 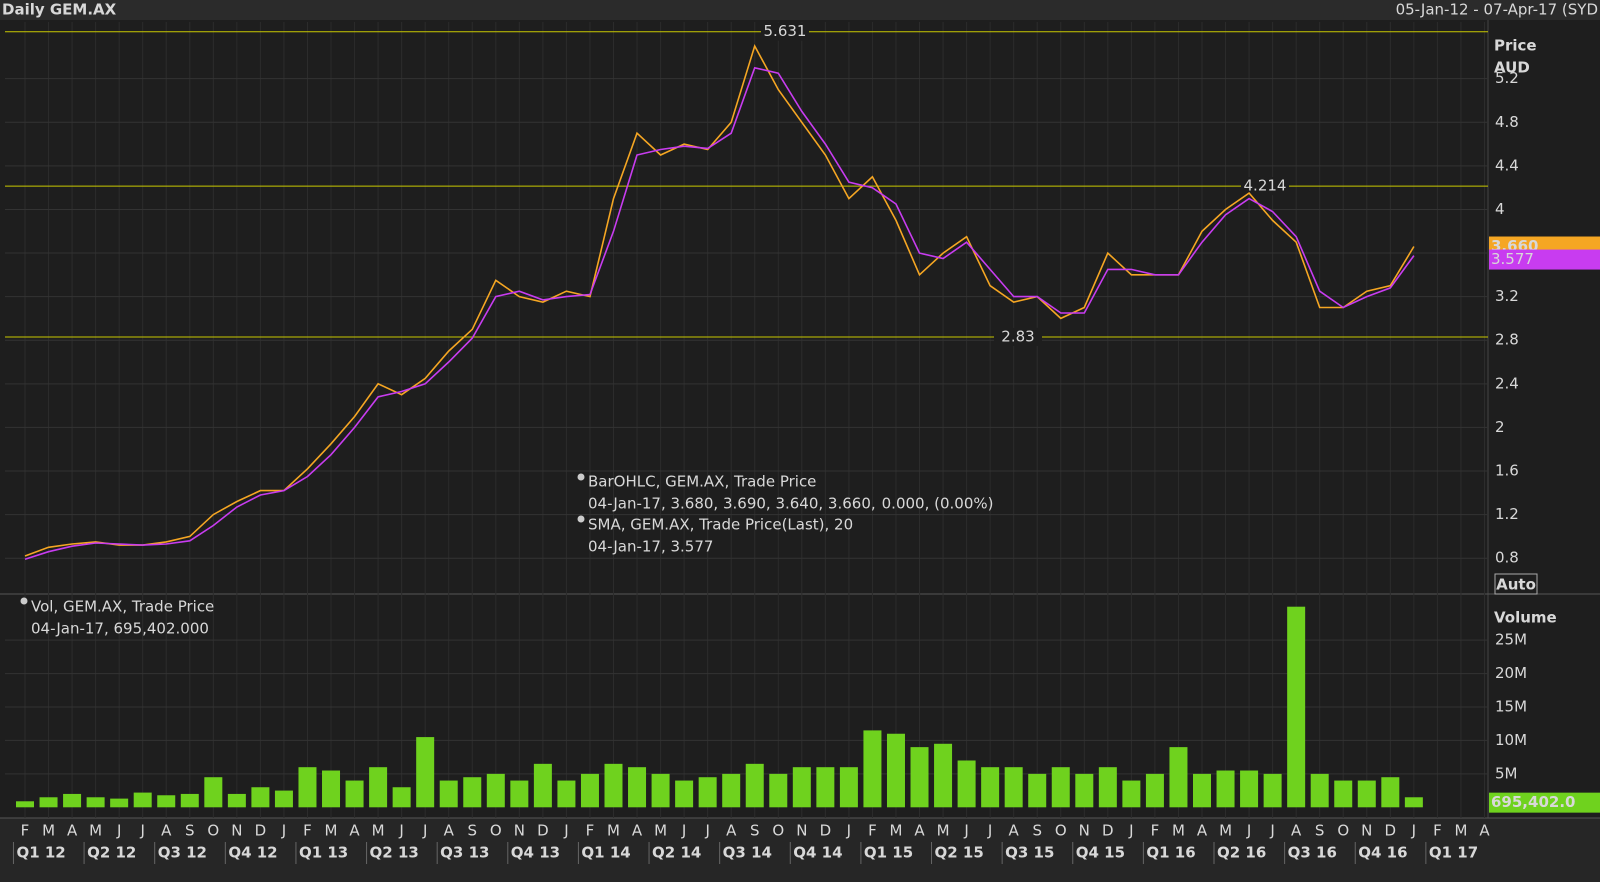 What do you see at coordinates (1500, 427) in the screenshot?
I see `y-tick-label: 2` at bounding box center [1500, 427].